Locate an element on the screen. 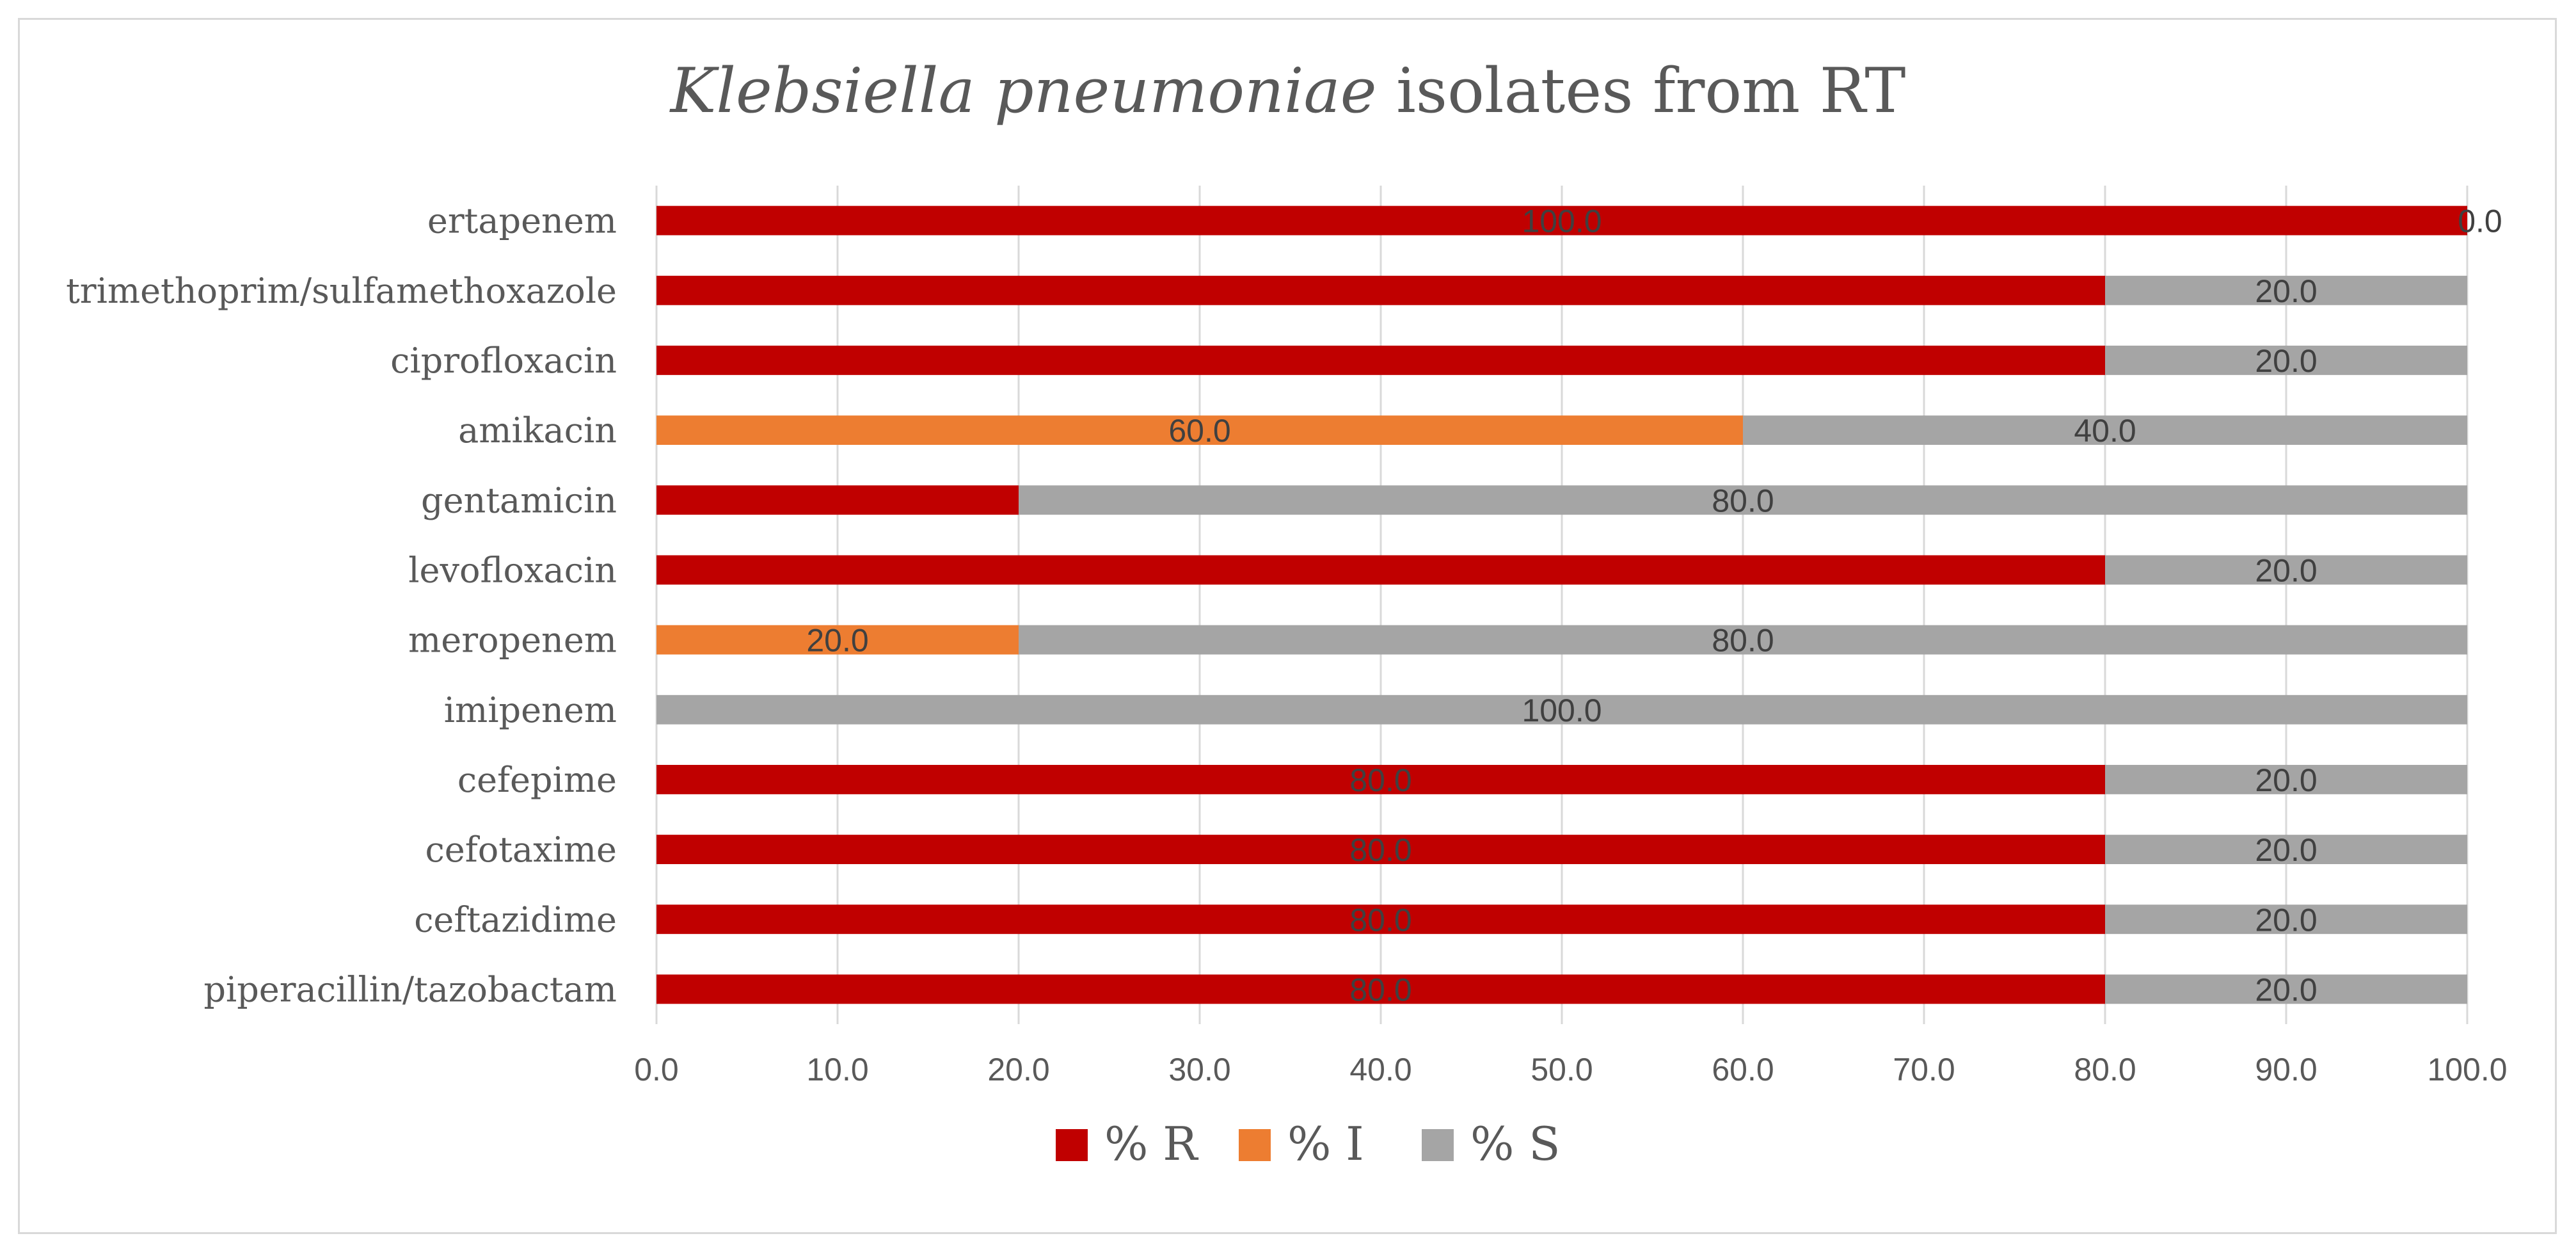  legend-swatch-i is located at coordinates (1255, 1145).